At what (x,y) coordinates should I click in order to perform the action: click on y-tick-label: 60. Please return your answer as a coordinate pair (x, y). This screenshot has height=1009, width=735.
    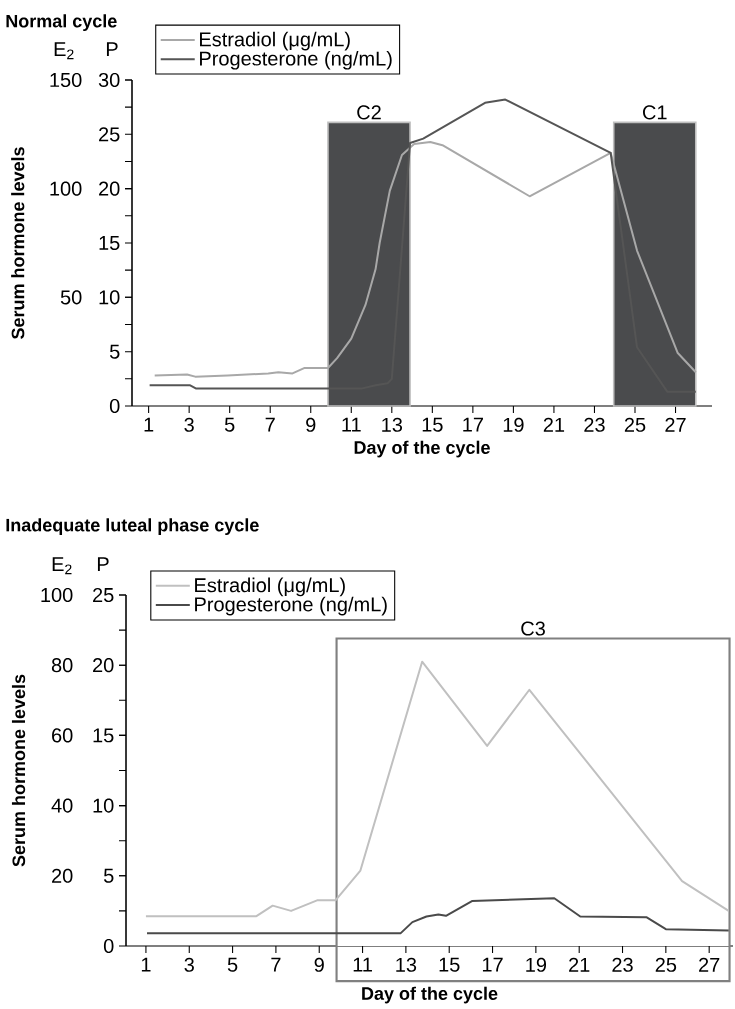
    Looking at the image, I should click on (62, 735).